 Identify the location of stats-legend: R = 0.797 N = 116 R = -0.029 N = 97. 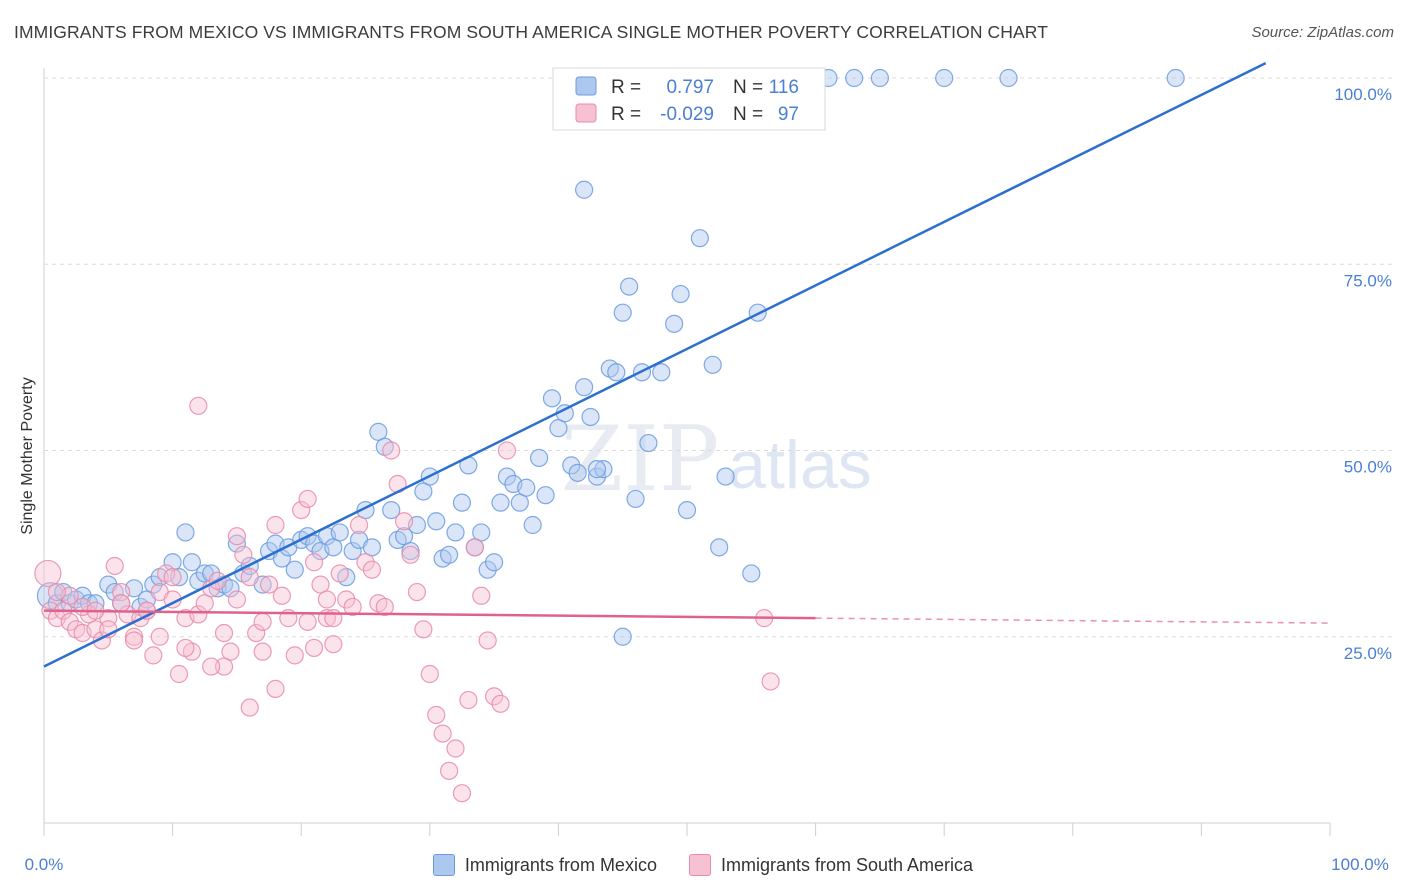
(689, 99).